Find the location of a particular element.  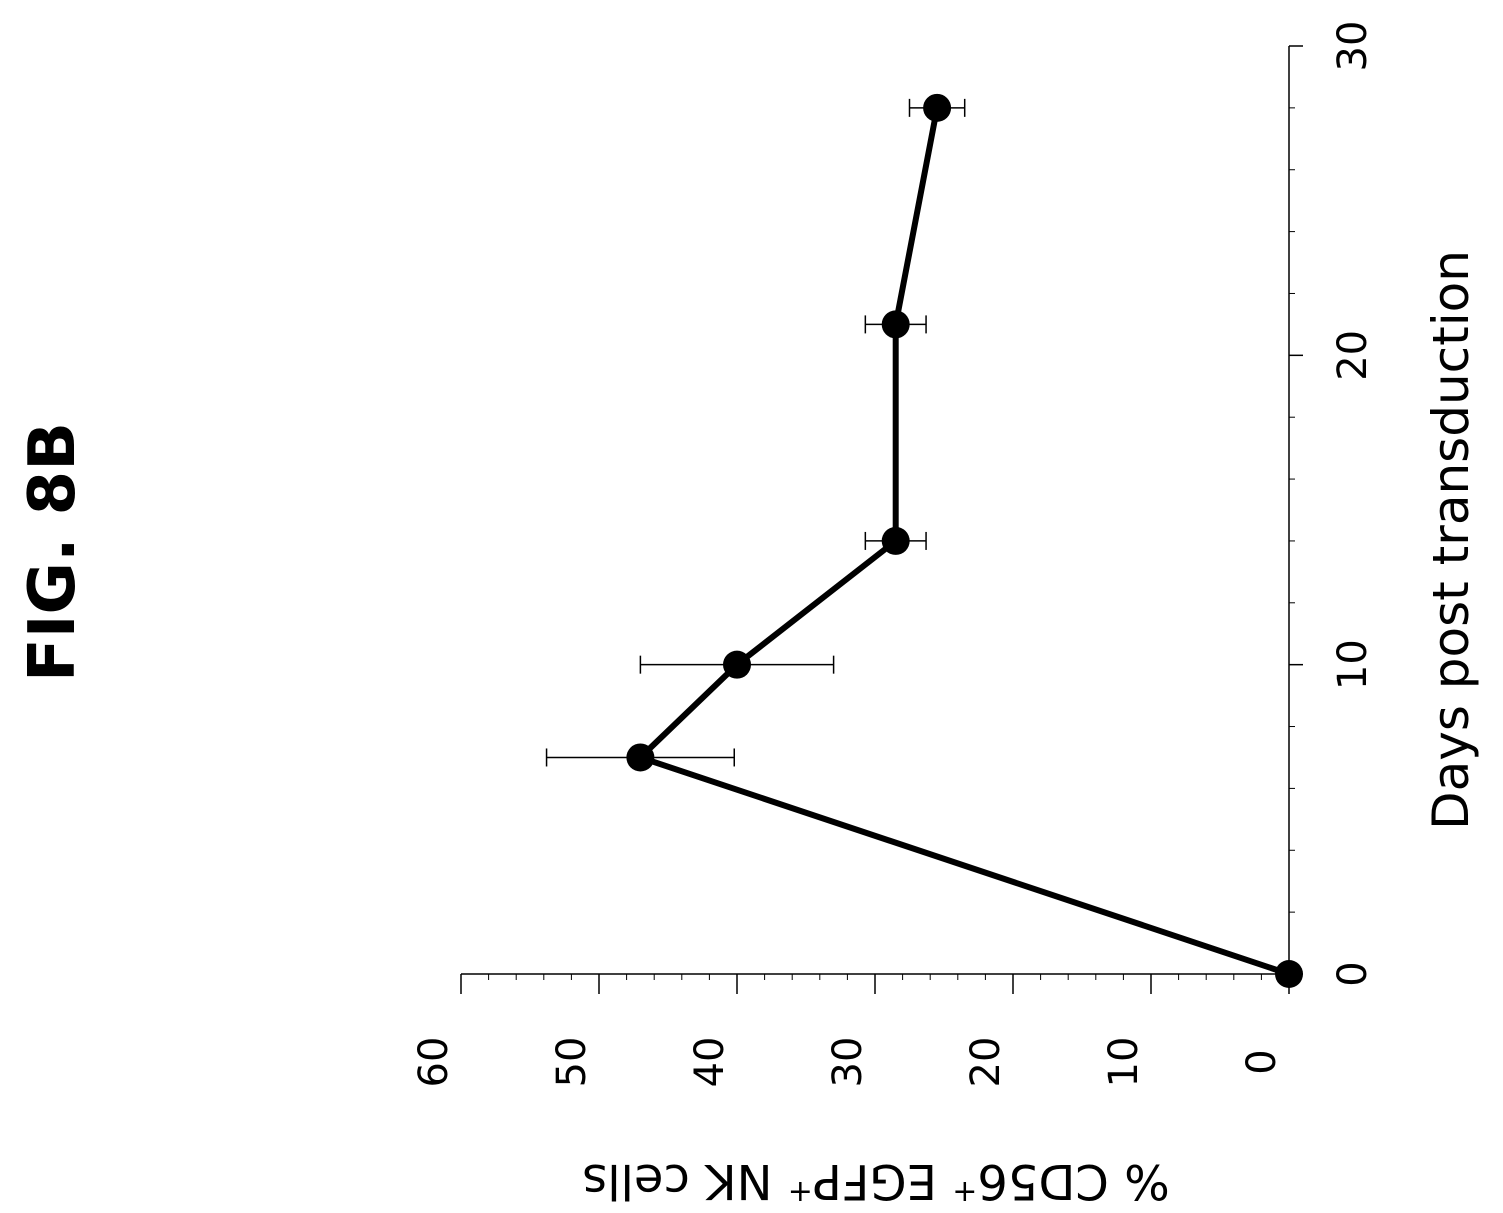

x-tick-label: 0 is located at coordinates (1353, 973).